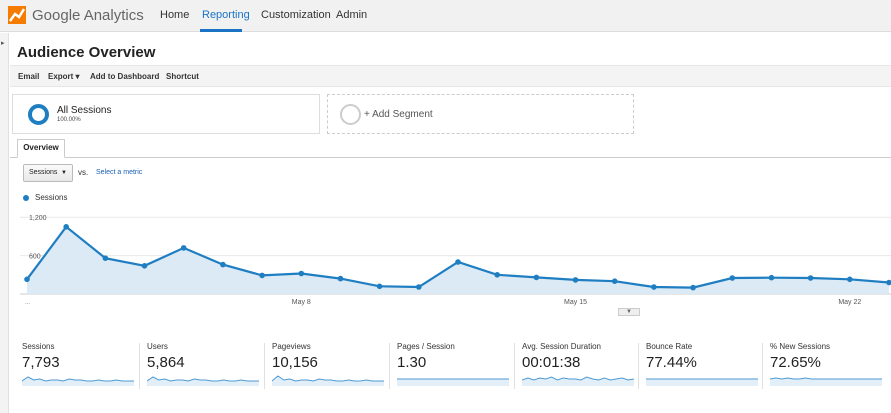 Image resolution: width=891 pixels, height=413 pixels. Describe the element at coordinates (69, 120) in the screenshot. I see `segment-percent: 100.00%` at that location.